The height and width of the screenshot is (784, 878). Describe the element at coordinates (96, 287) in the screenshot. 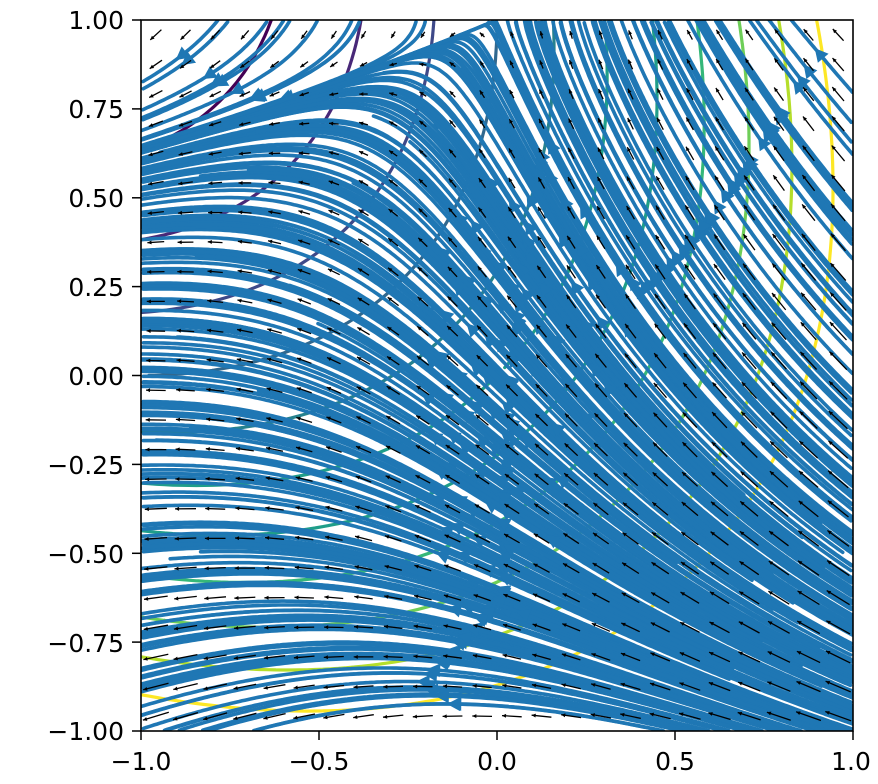

I see `y-tick-label: 0.25` at that location.